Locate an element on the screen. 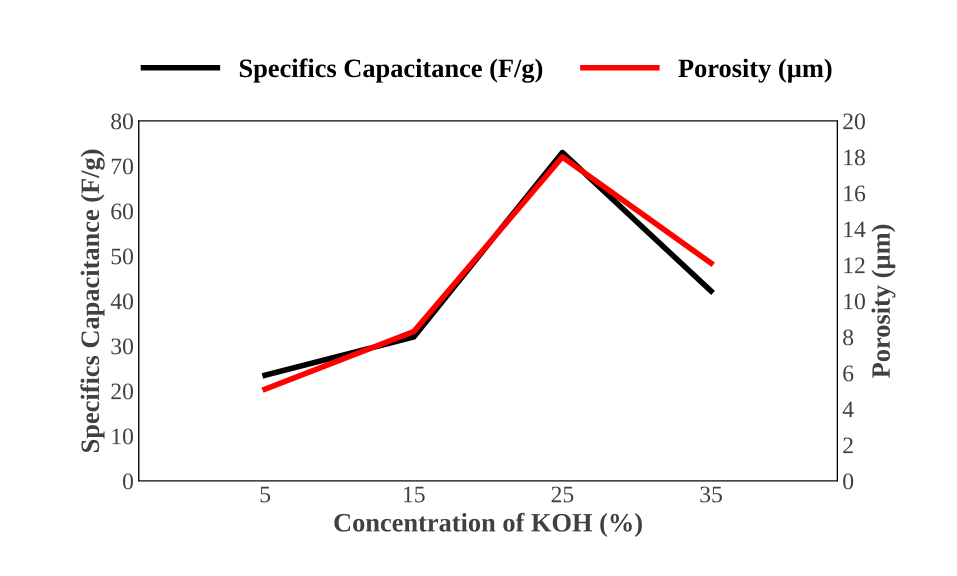 This screenshot has width=957, height=576. y2-tick-label: 4 is located at coordinates (848, 410).